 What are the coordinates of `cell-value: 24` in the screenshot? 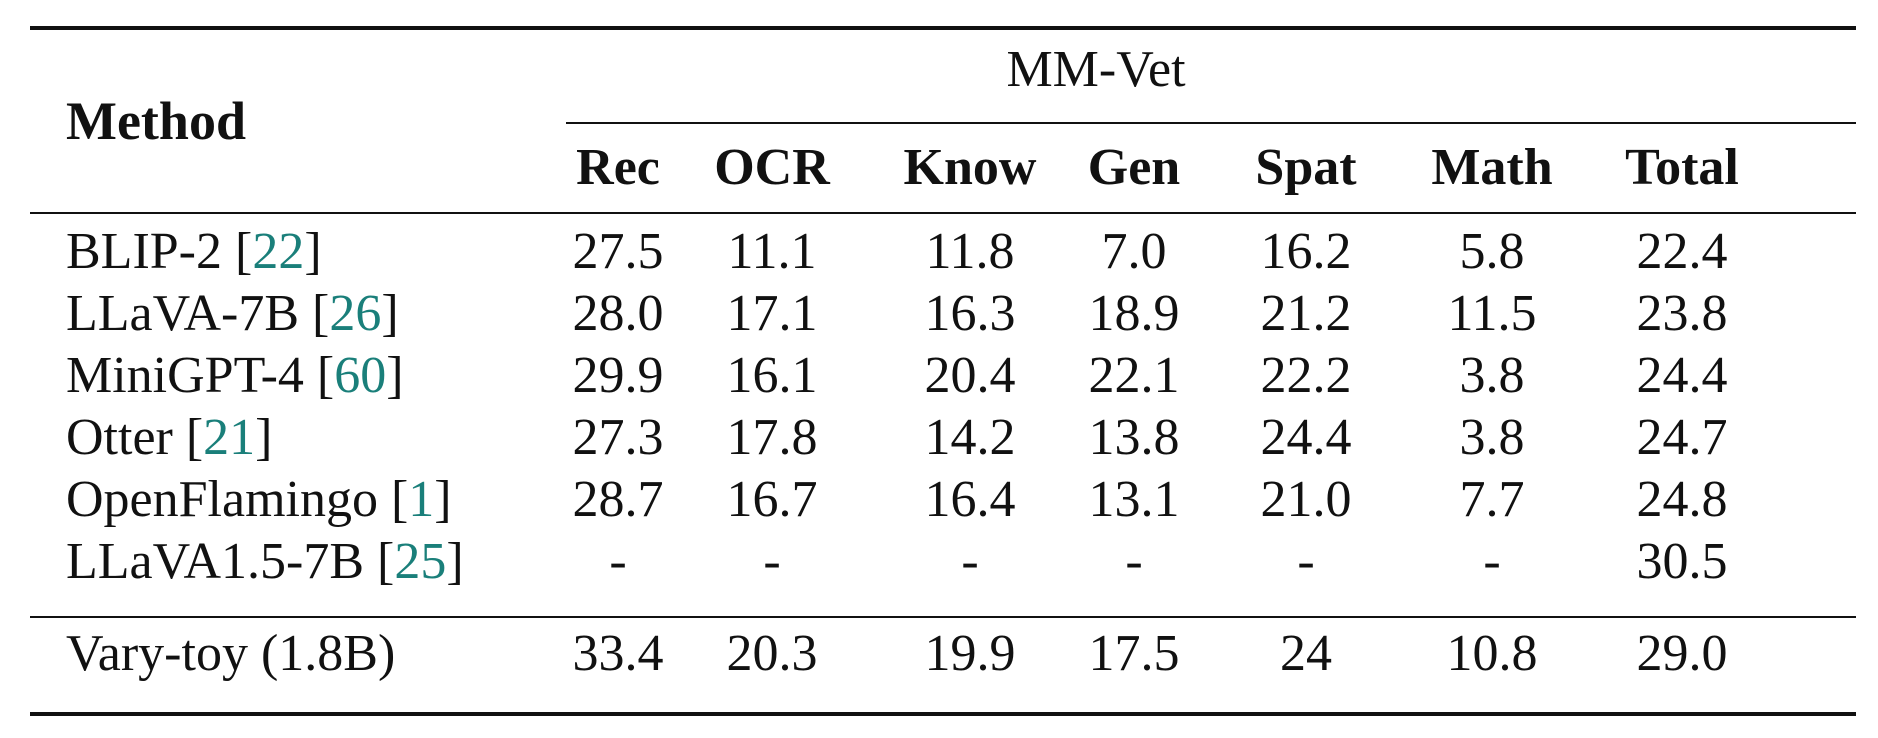 It's located at (1306, 653).